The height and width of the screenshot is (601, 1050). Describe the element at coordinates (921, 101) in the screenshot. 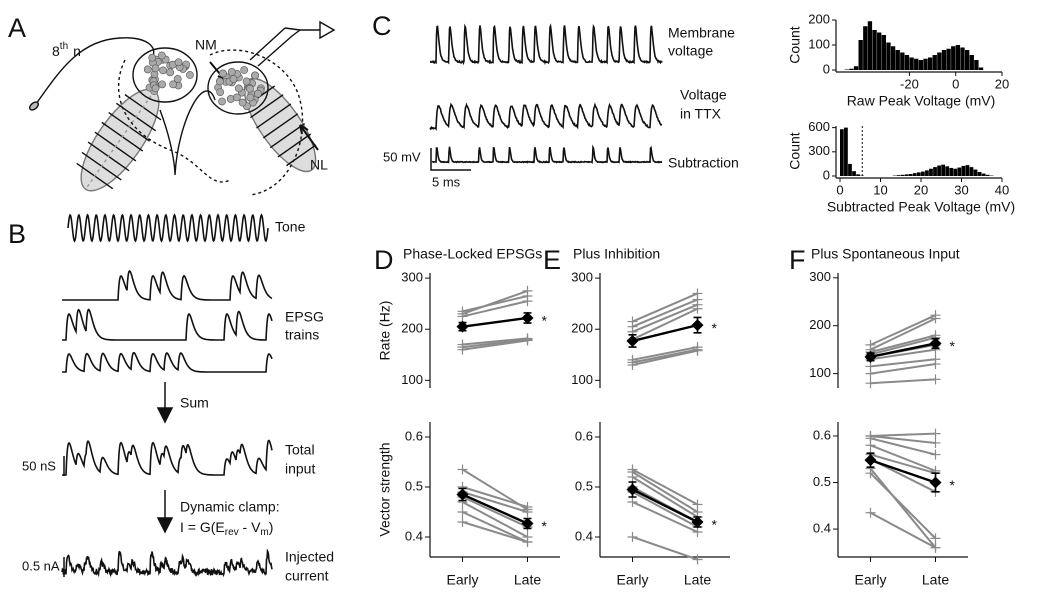

I see `x-axis-label: Raw Peak Voltage (mV)` at that location.